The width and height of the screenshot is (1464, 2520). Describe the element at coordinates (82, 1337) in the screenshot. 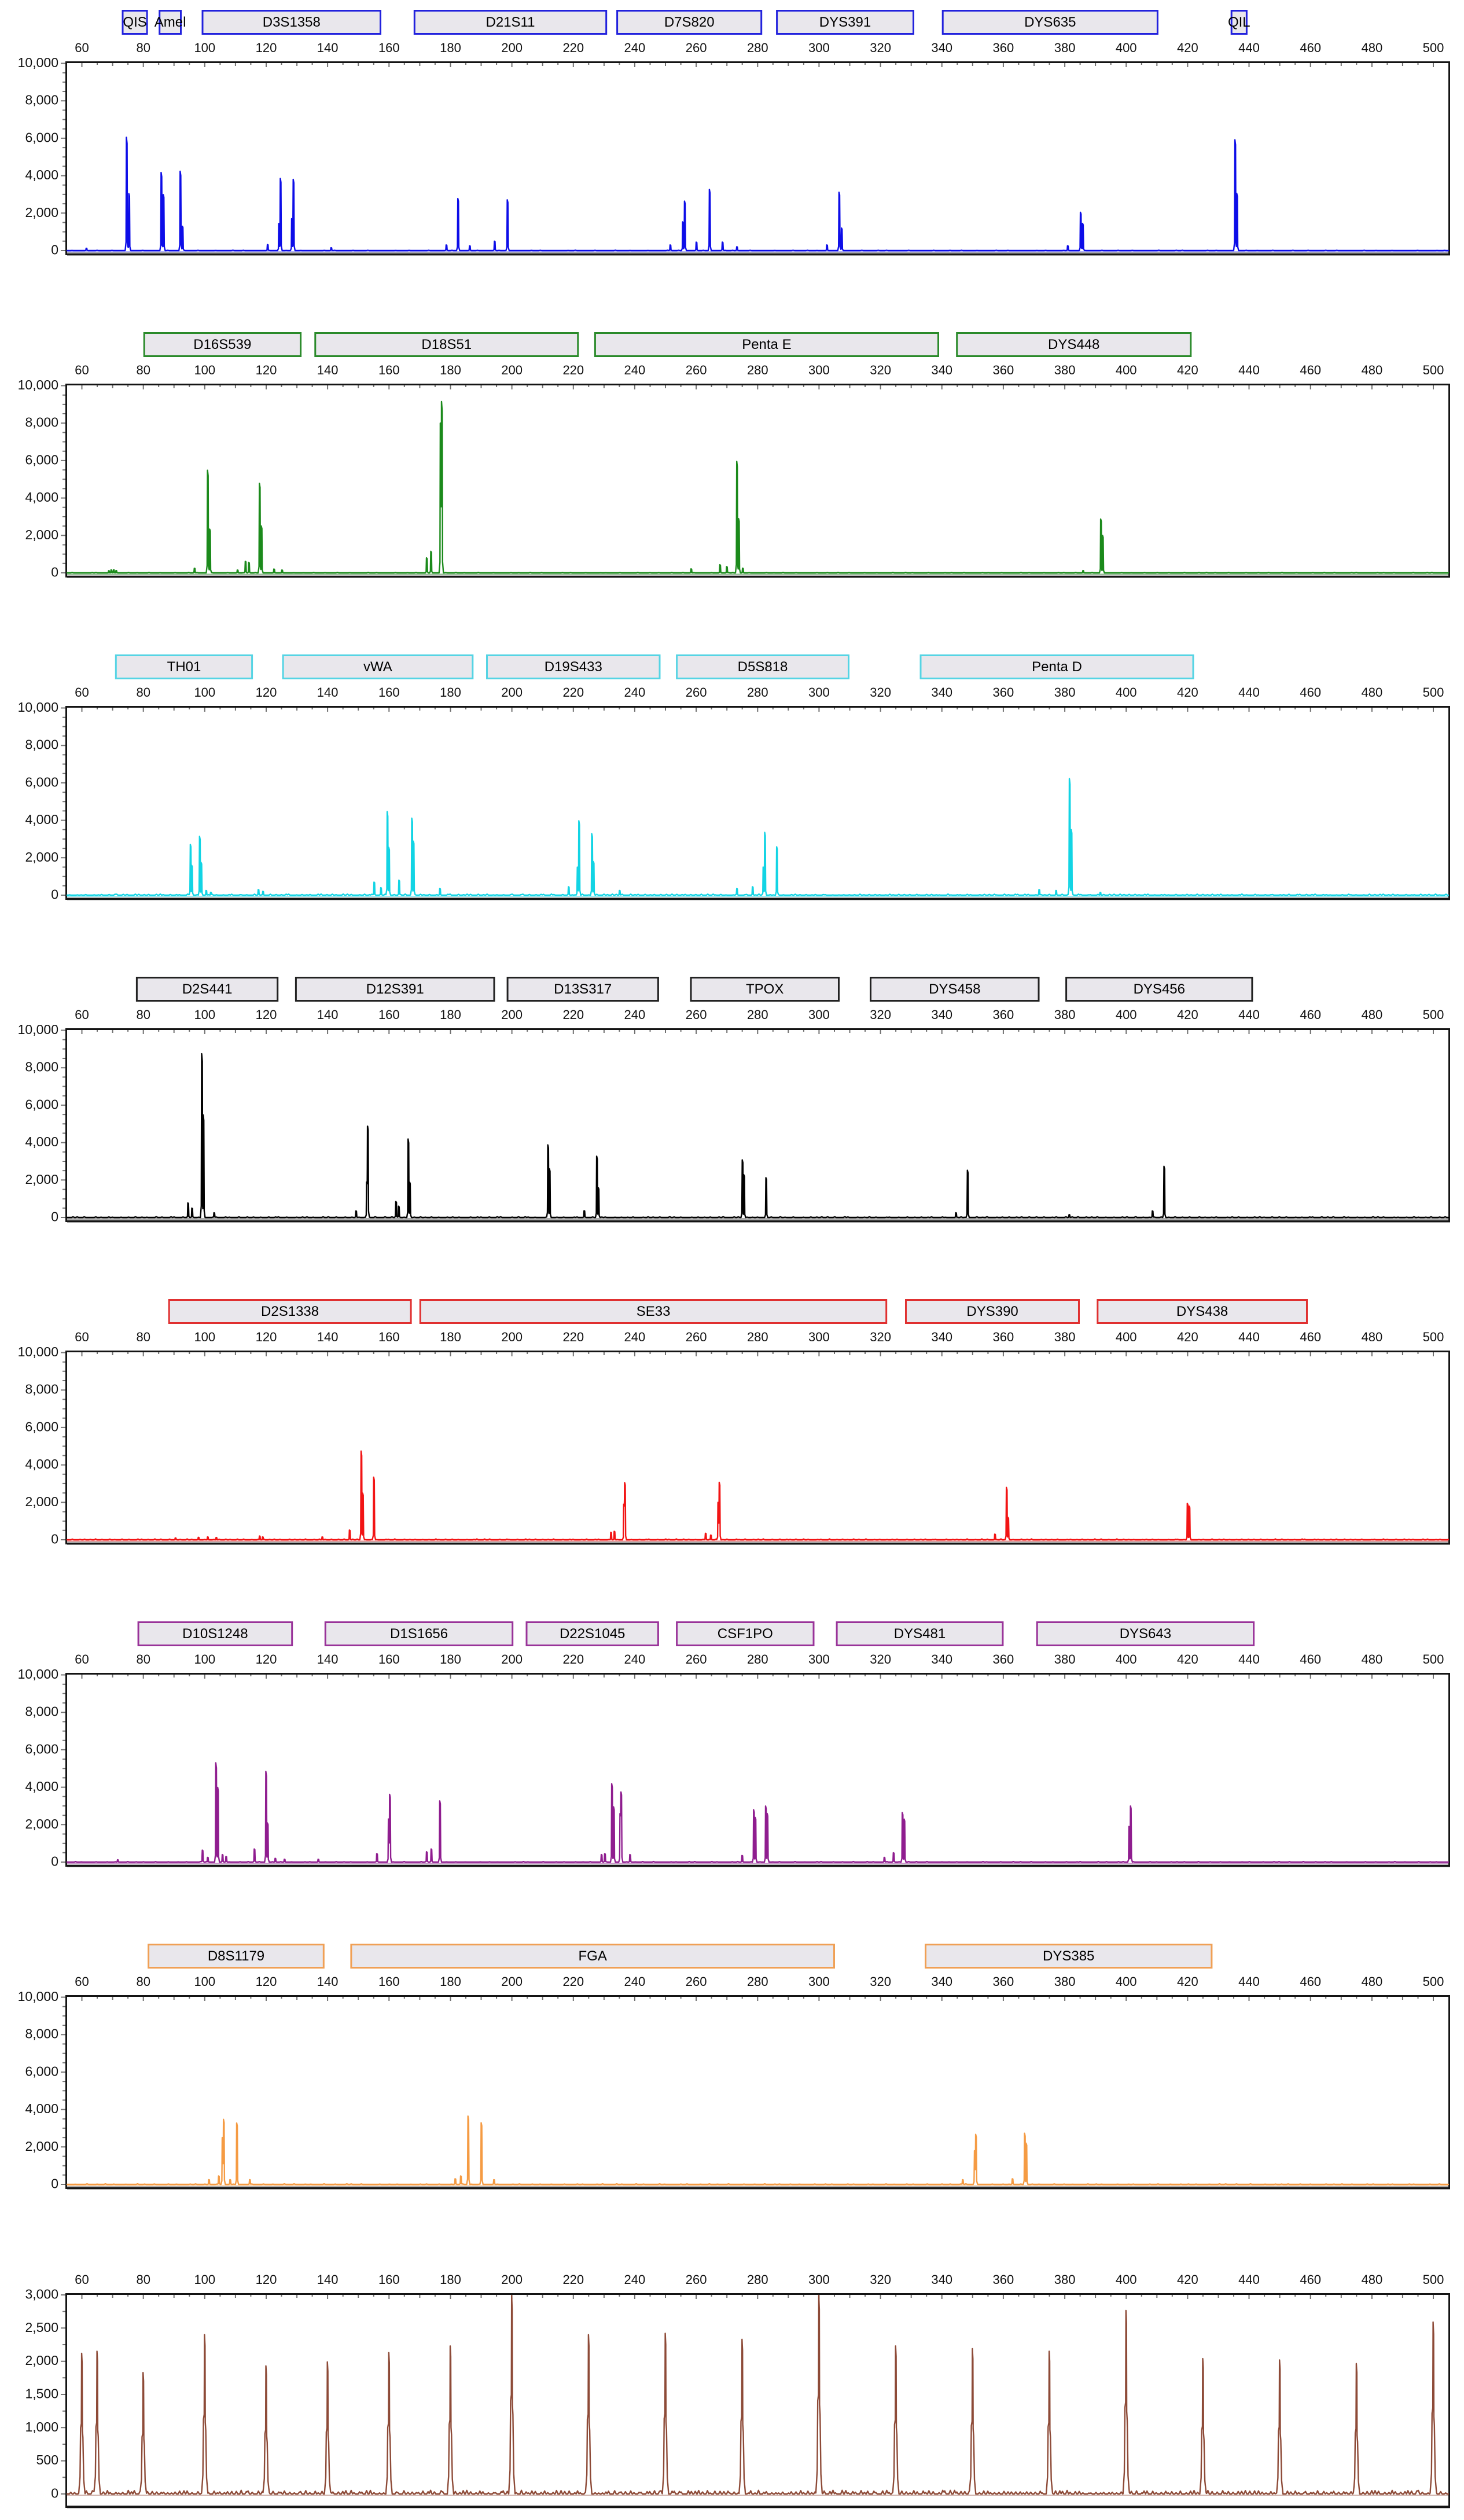

I see `svg-text: 60` at that location.